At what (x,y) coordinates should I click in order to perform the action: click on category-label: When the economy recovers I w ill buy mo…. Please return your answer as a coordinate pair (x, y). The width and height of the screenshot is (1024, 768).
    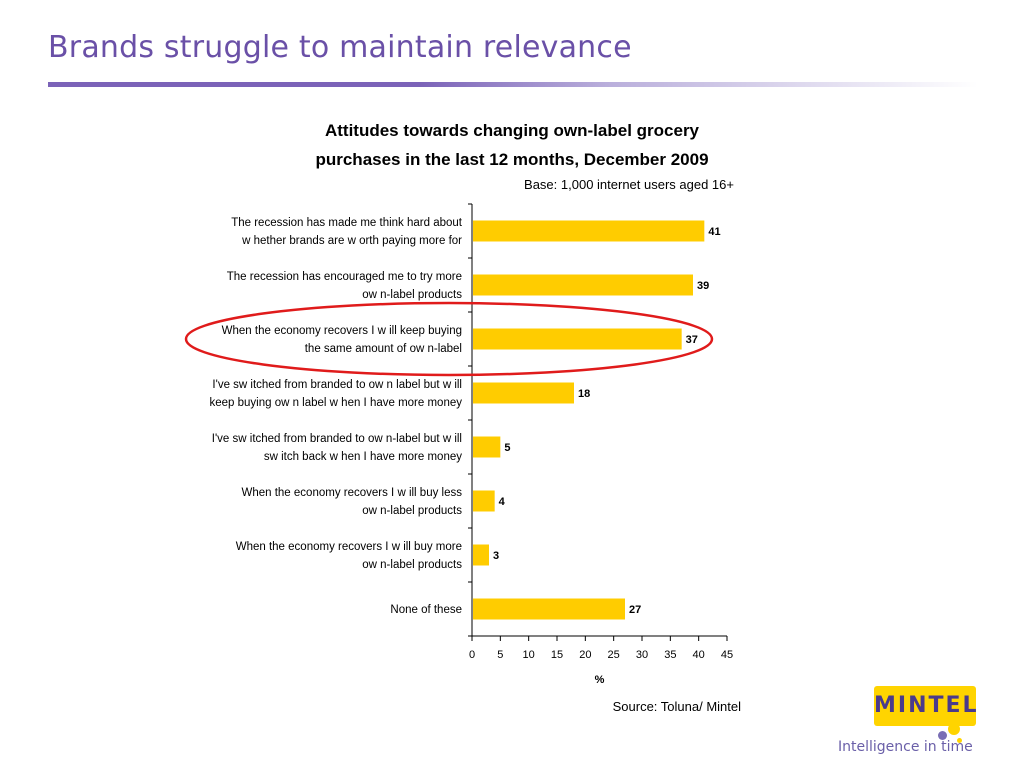
    Looking at the image, I should click on (349, 547).